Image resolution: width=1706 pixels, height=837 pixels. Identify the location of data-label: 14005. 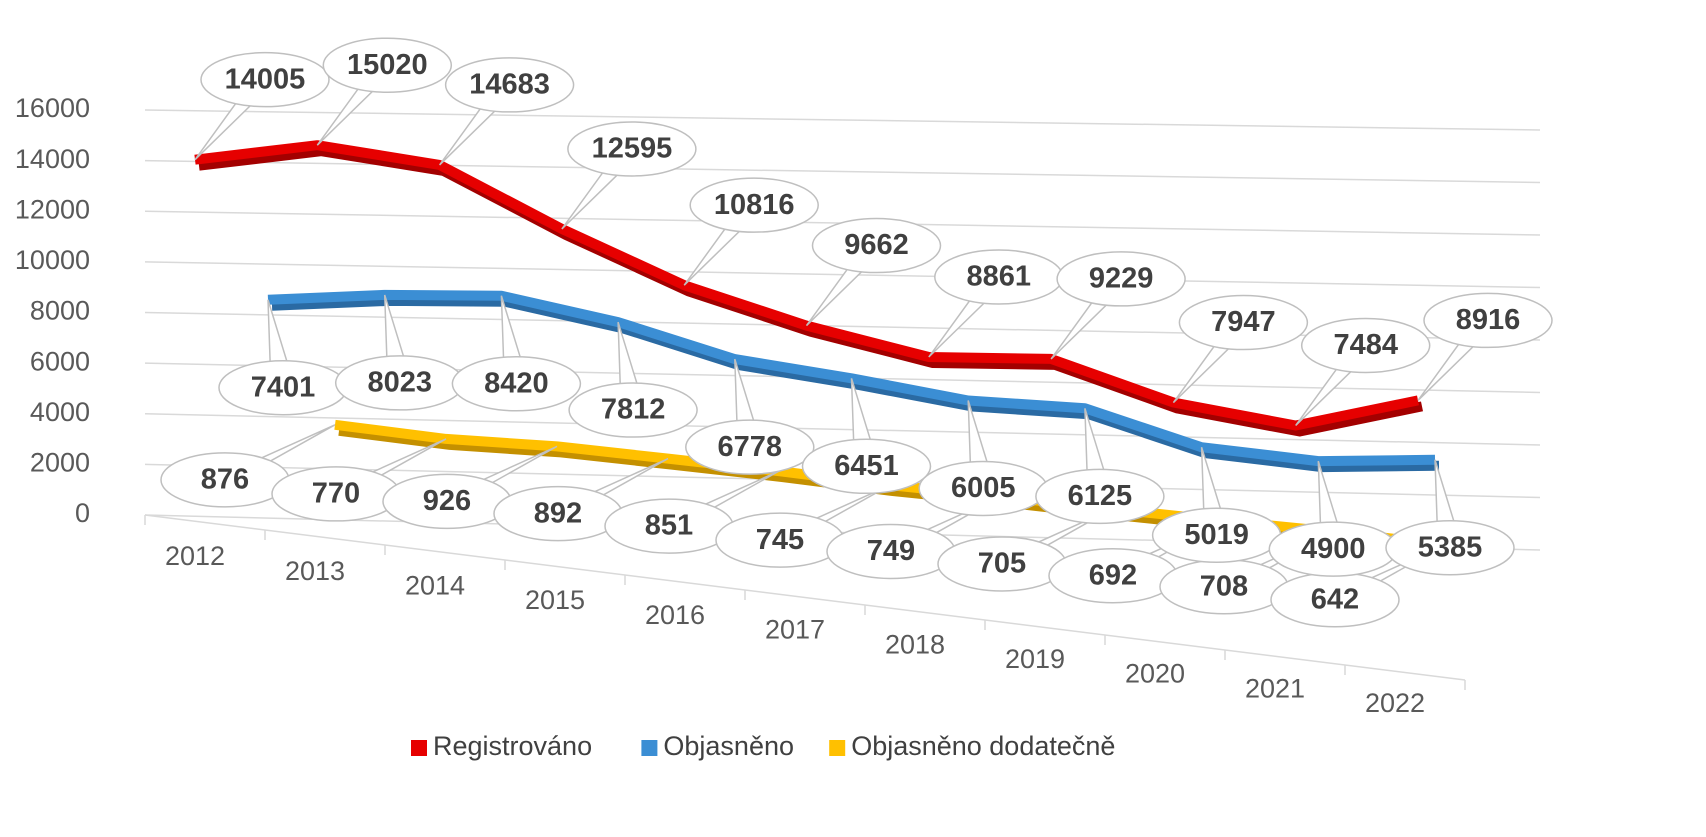
(265, 79).